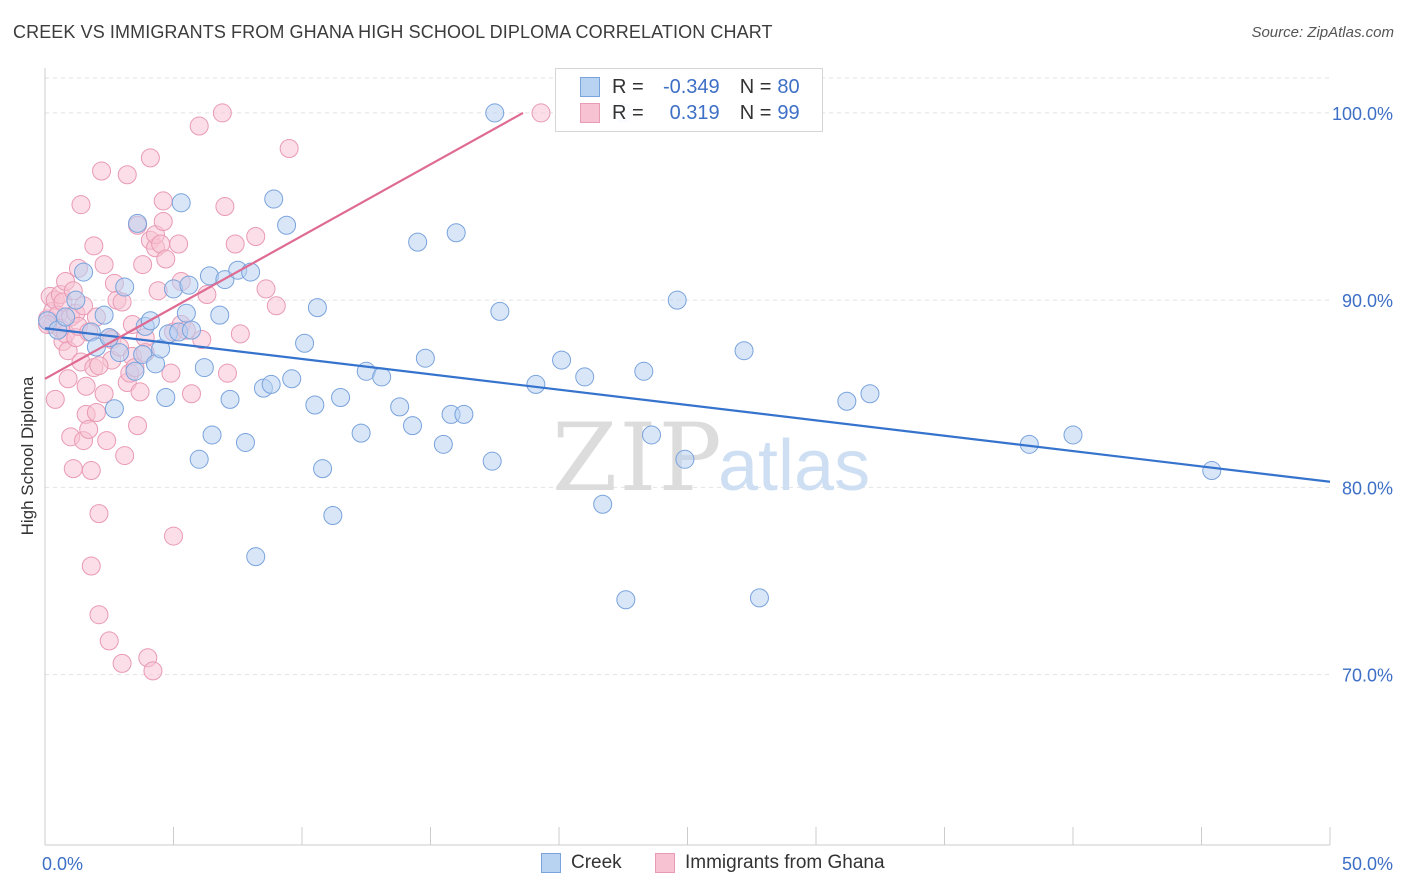 The width and height of the screenshot is (1406, 892). What do you see at coordinates (1362, 114) in the screenshot?
I see `y-tick-label-3: 100.0%` at bounding box center [1362, 114].